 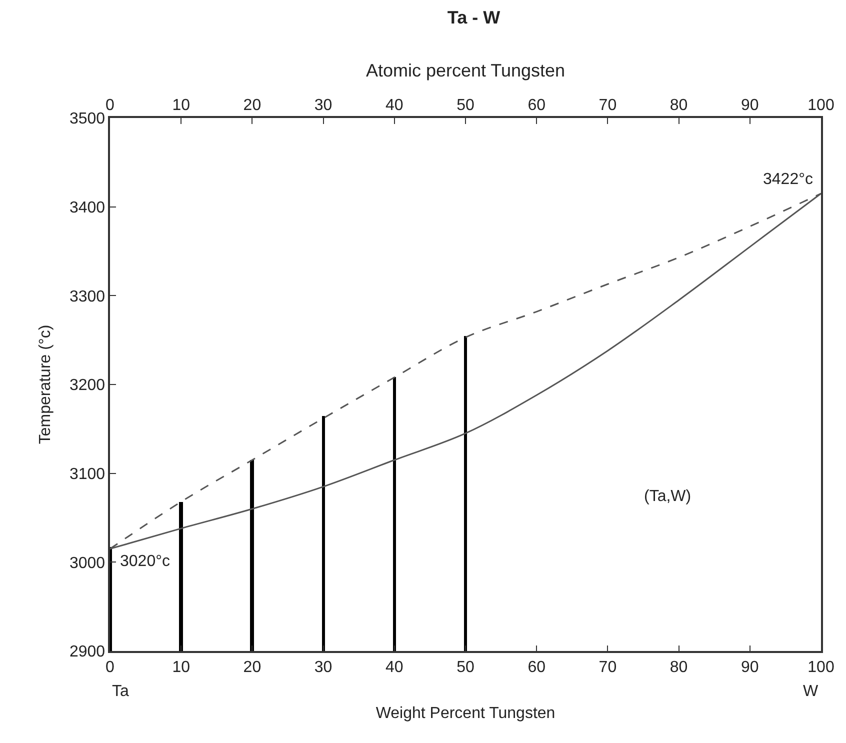 What do you see at coordinates (45, 384) in the screenshot?
I see `y-axis-title: Temperature (°c)` at bounding box center [45, 384].